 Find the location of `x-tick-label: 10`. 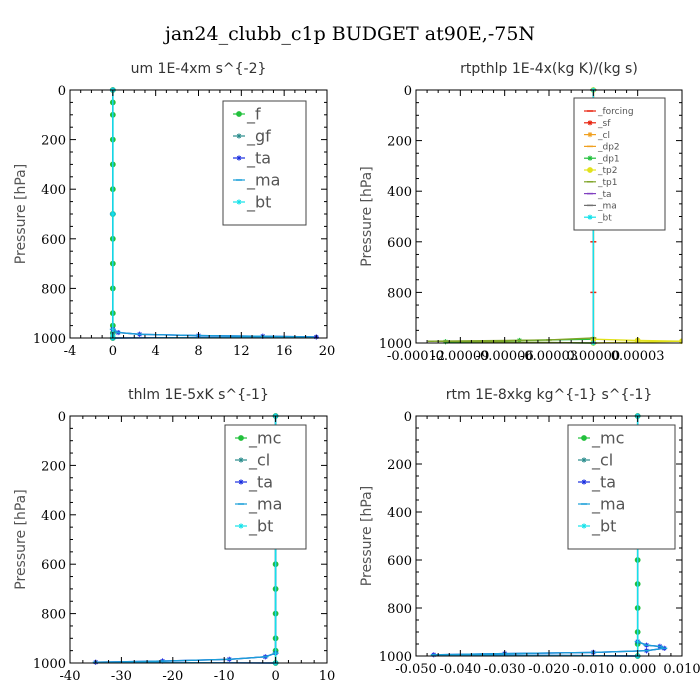

x-tick-label: 10 is located at coordinates (327, 676).